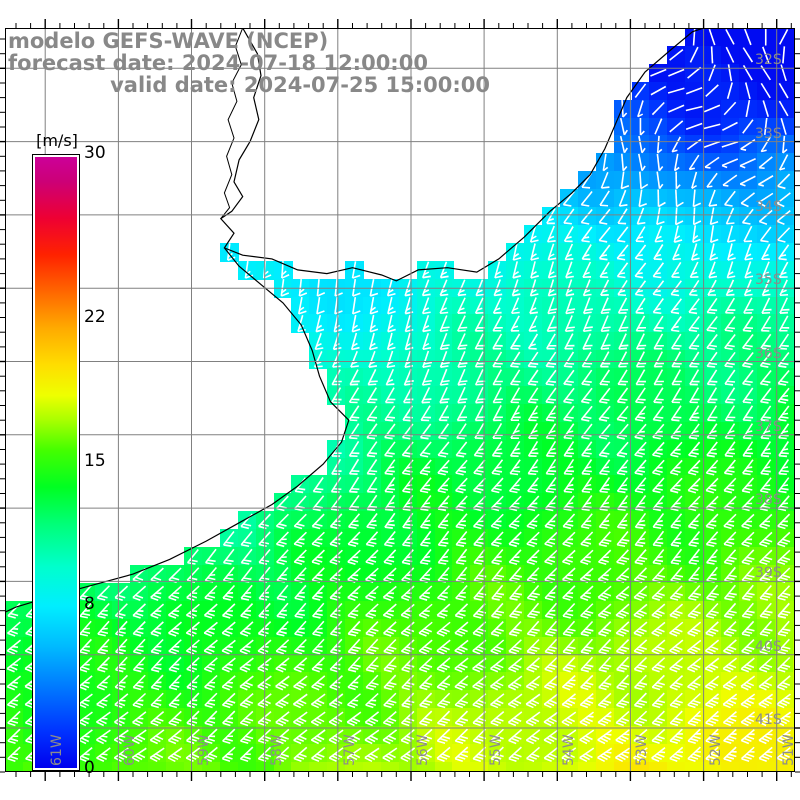 Image resolution: width=800 pixels, height=800 pixels. I want to click on colorbar-gradient, so click(56, 462).